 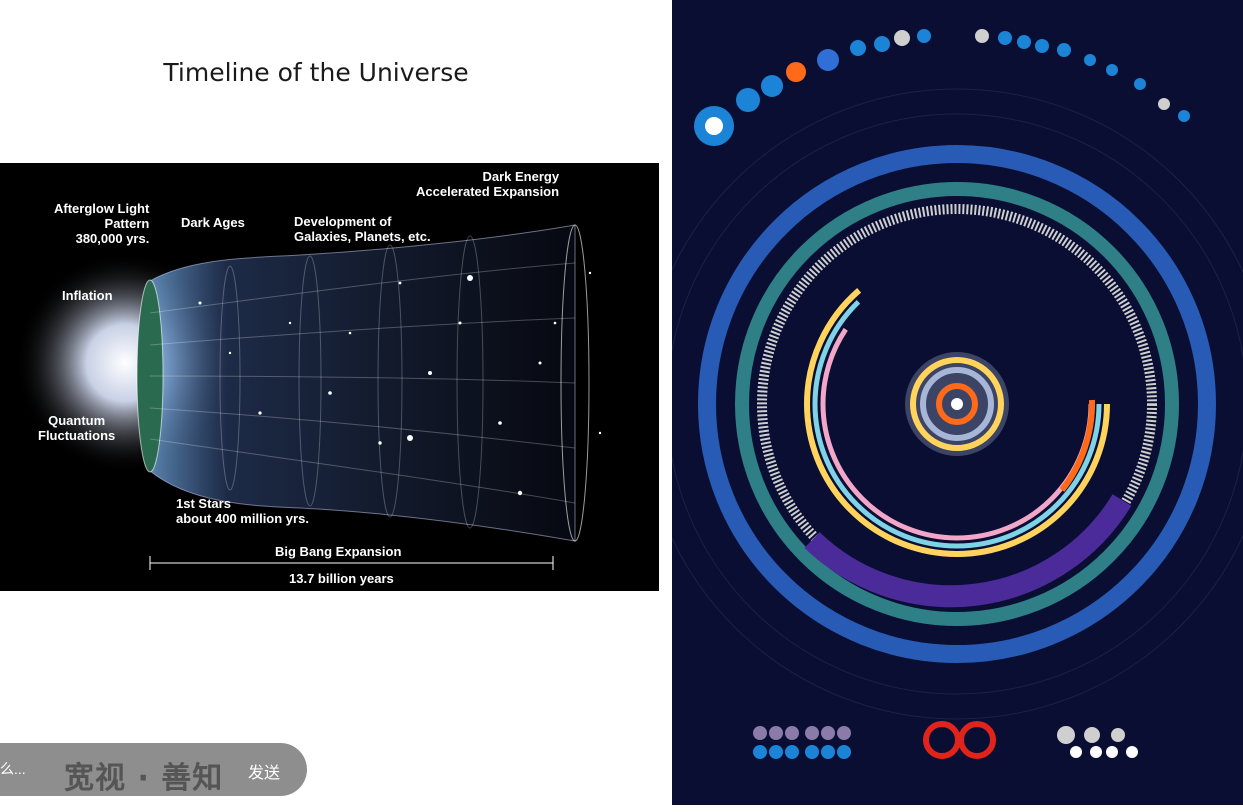 What do you see at coordinates (316, 72) in the screenshot?
I see `slide-title: Timeline of the Universe` at bounding box center [316, 72].